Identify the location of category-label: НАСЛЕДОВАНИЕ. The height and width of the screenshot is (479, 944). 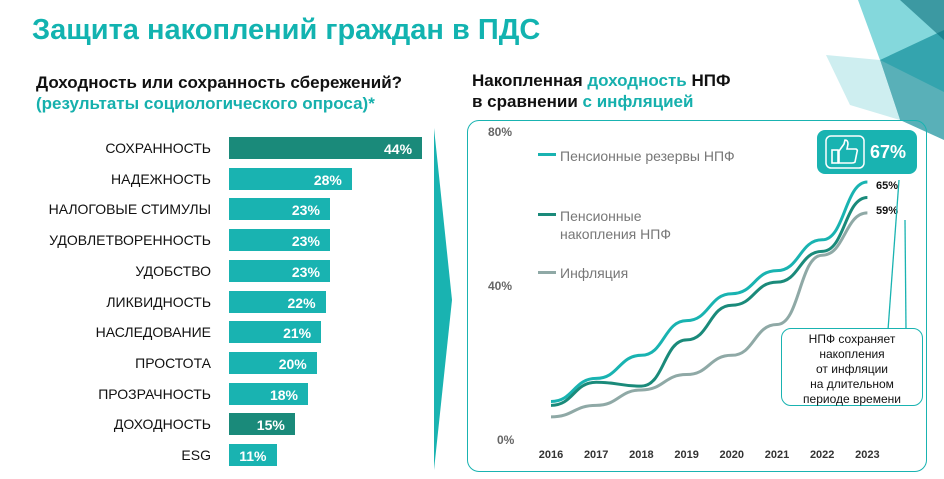
(153, 332).